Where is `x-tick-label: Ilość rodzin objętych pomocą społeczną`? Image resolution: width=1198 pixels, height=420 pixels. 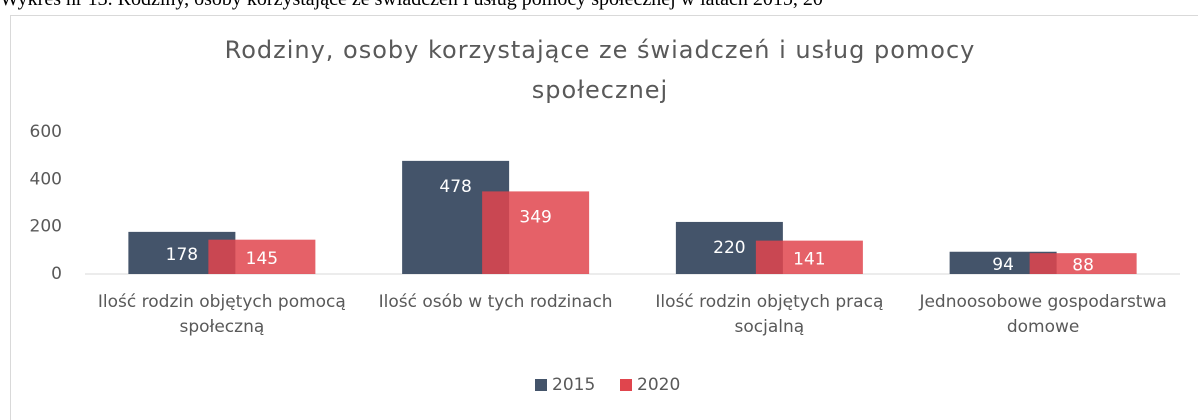 x-tick-label: Ilość rodzin objętych pomocą społeczną is located at coordinates (221, 314).